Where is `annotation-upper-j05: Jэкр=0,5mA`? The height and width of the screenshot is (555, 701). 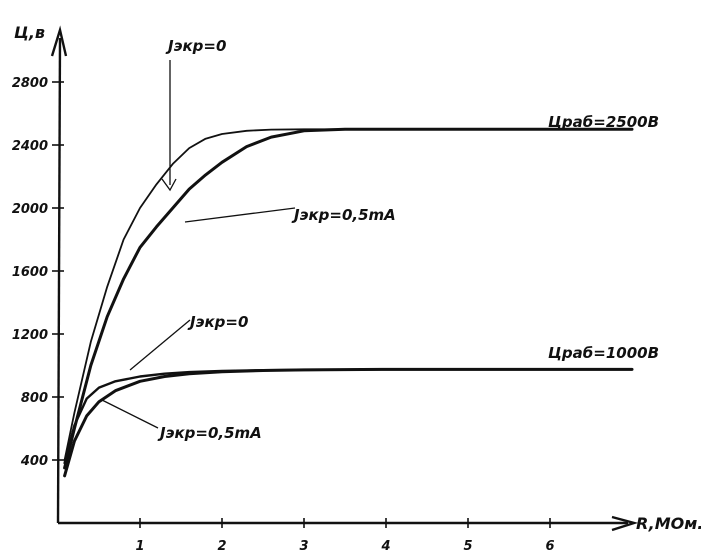 annotation-upper-j05: Jэкр=0,5mA is located at coordinates (343, 215).